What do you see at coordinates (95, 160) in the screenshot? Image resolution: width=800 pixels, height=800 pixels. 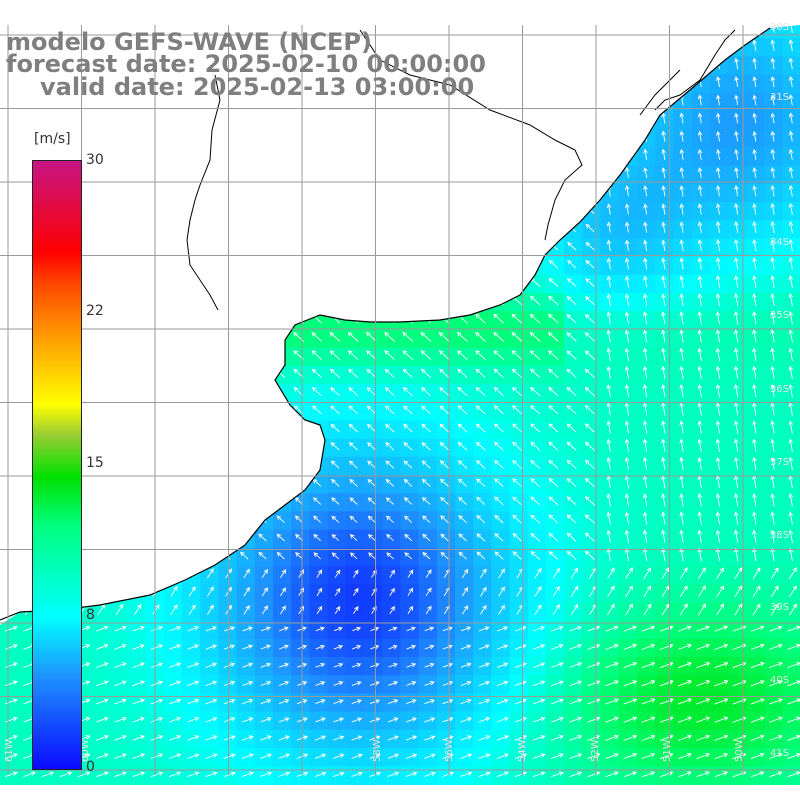 I see `colorbar-tick-30: 30` at bounding box center [95, 160].